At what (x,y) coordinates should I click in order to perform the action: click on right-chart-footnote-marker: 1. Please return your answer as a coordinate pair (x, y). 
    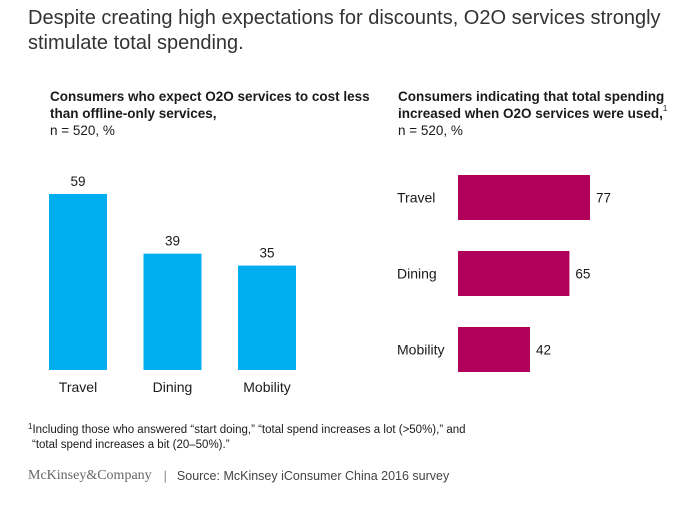
    Looking at the image, I should click on (665, 108).